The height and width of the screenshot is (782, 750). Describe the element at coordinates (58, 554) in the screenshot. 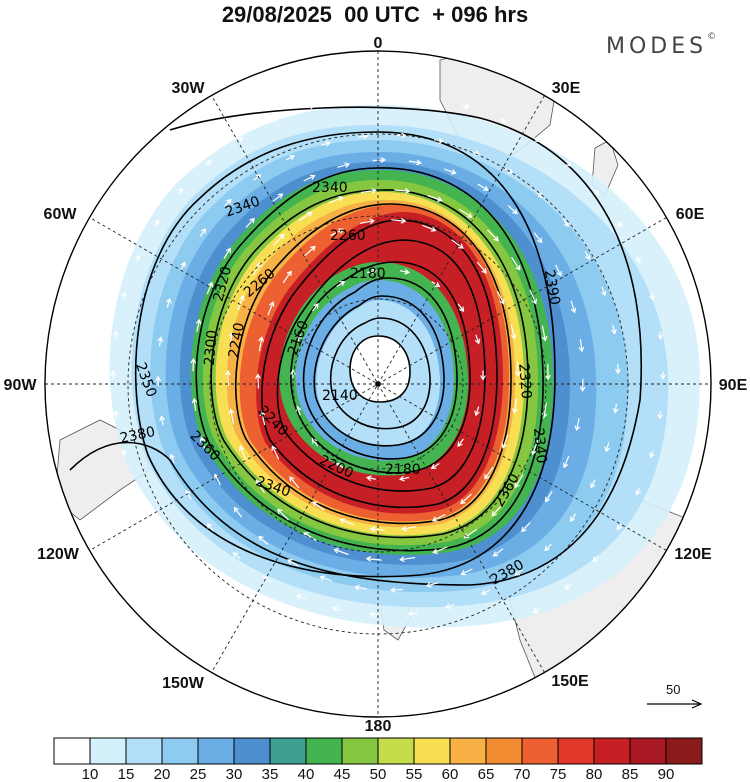

I see `lon-label-120w: 120W` at that location.